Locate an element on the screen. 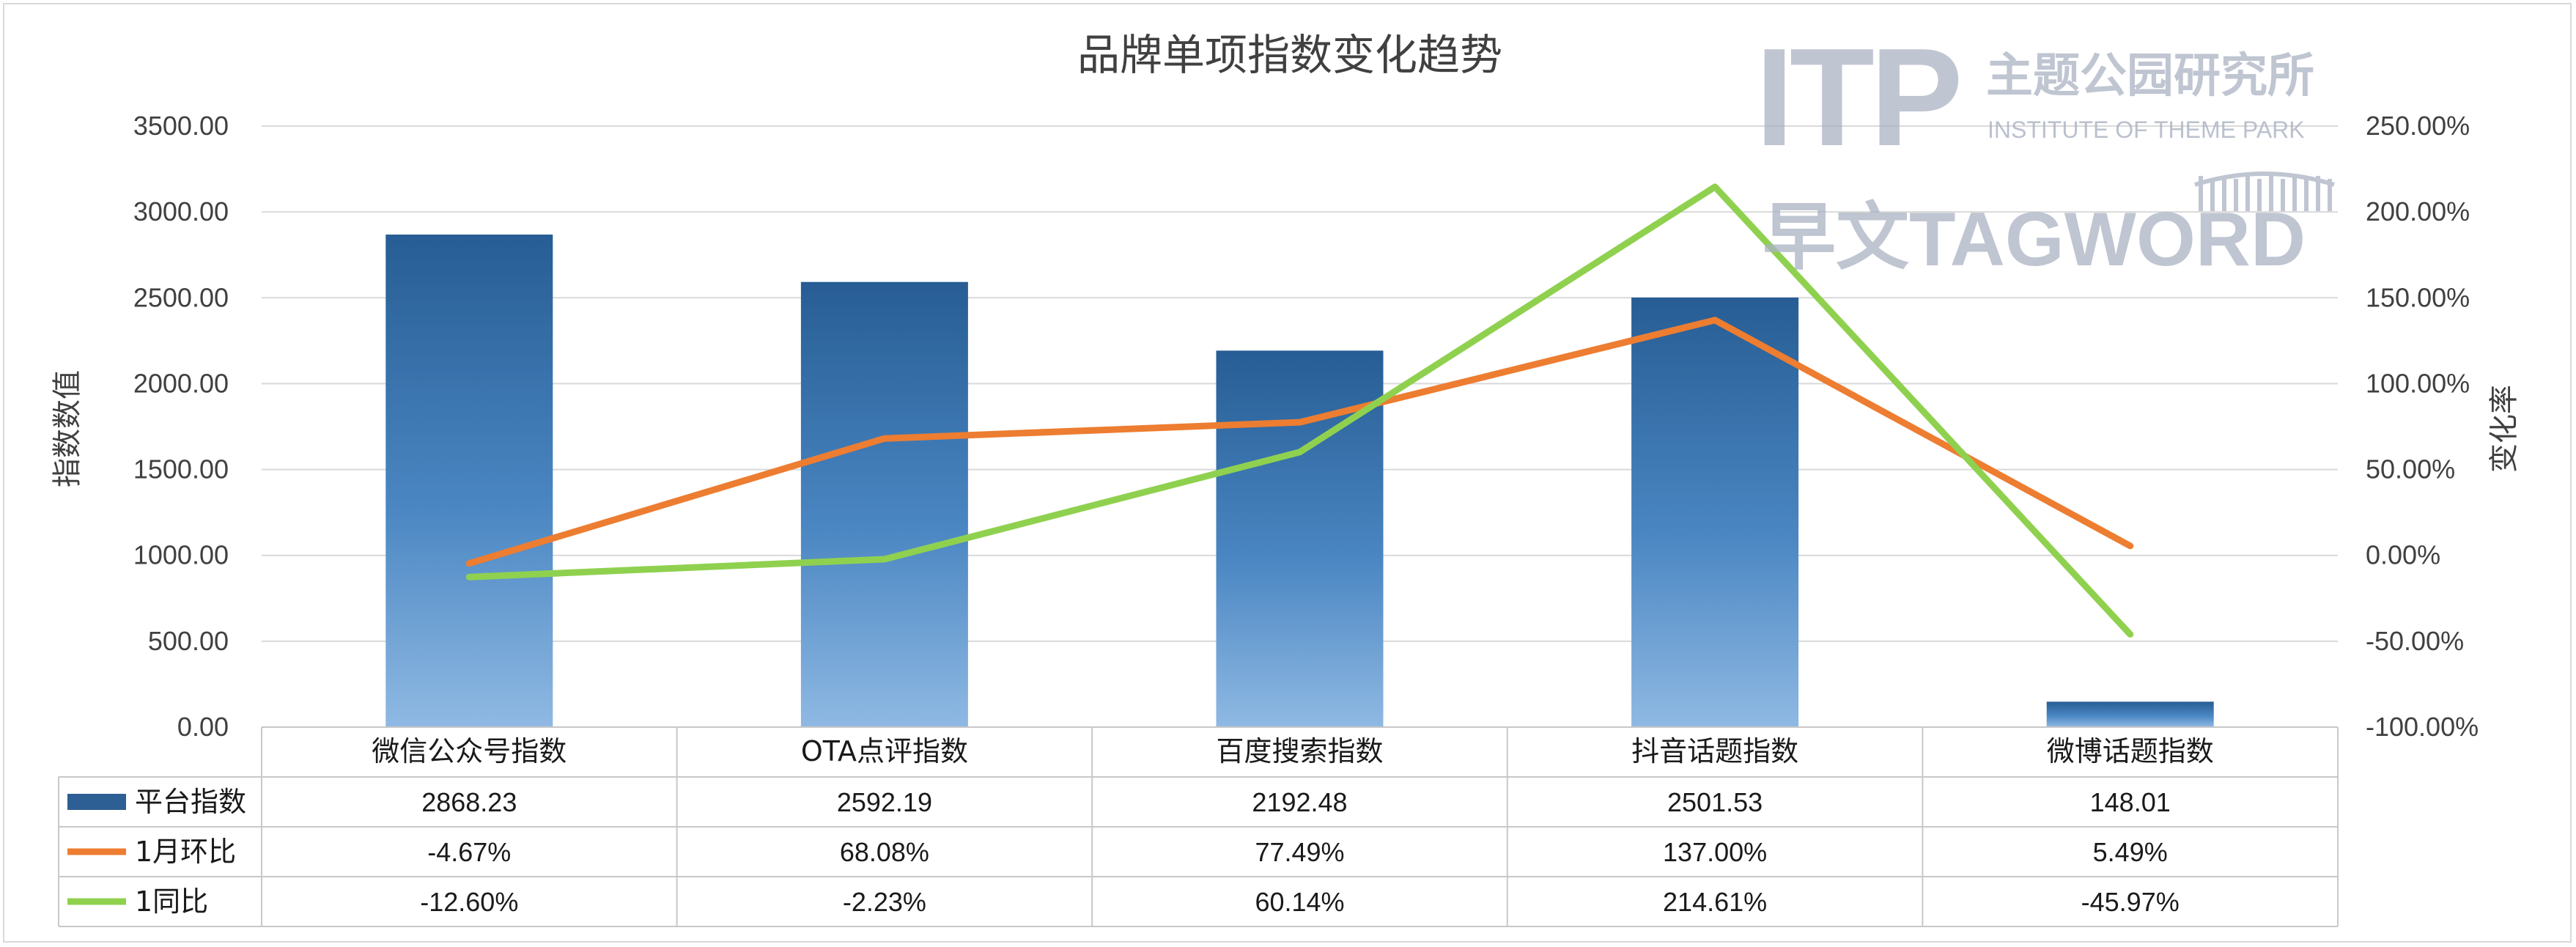 The width and height of the screenshot is (2576, 947). data-label: 2192.48 is located at coordinates (1299, 802).